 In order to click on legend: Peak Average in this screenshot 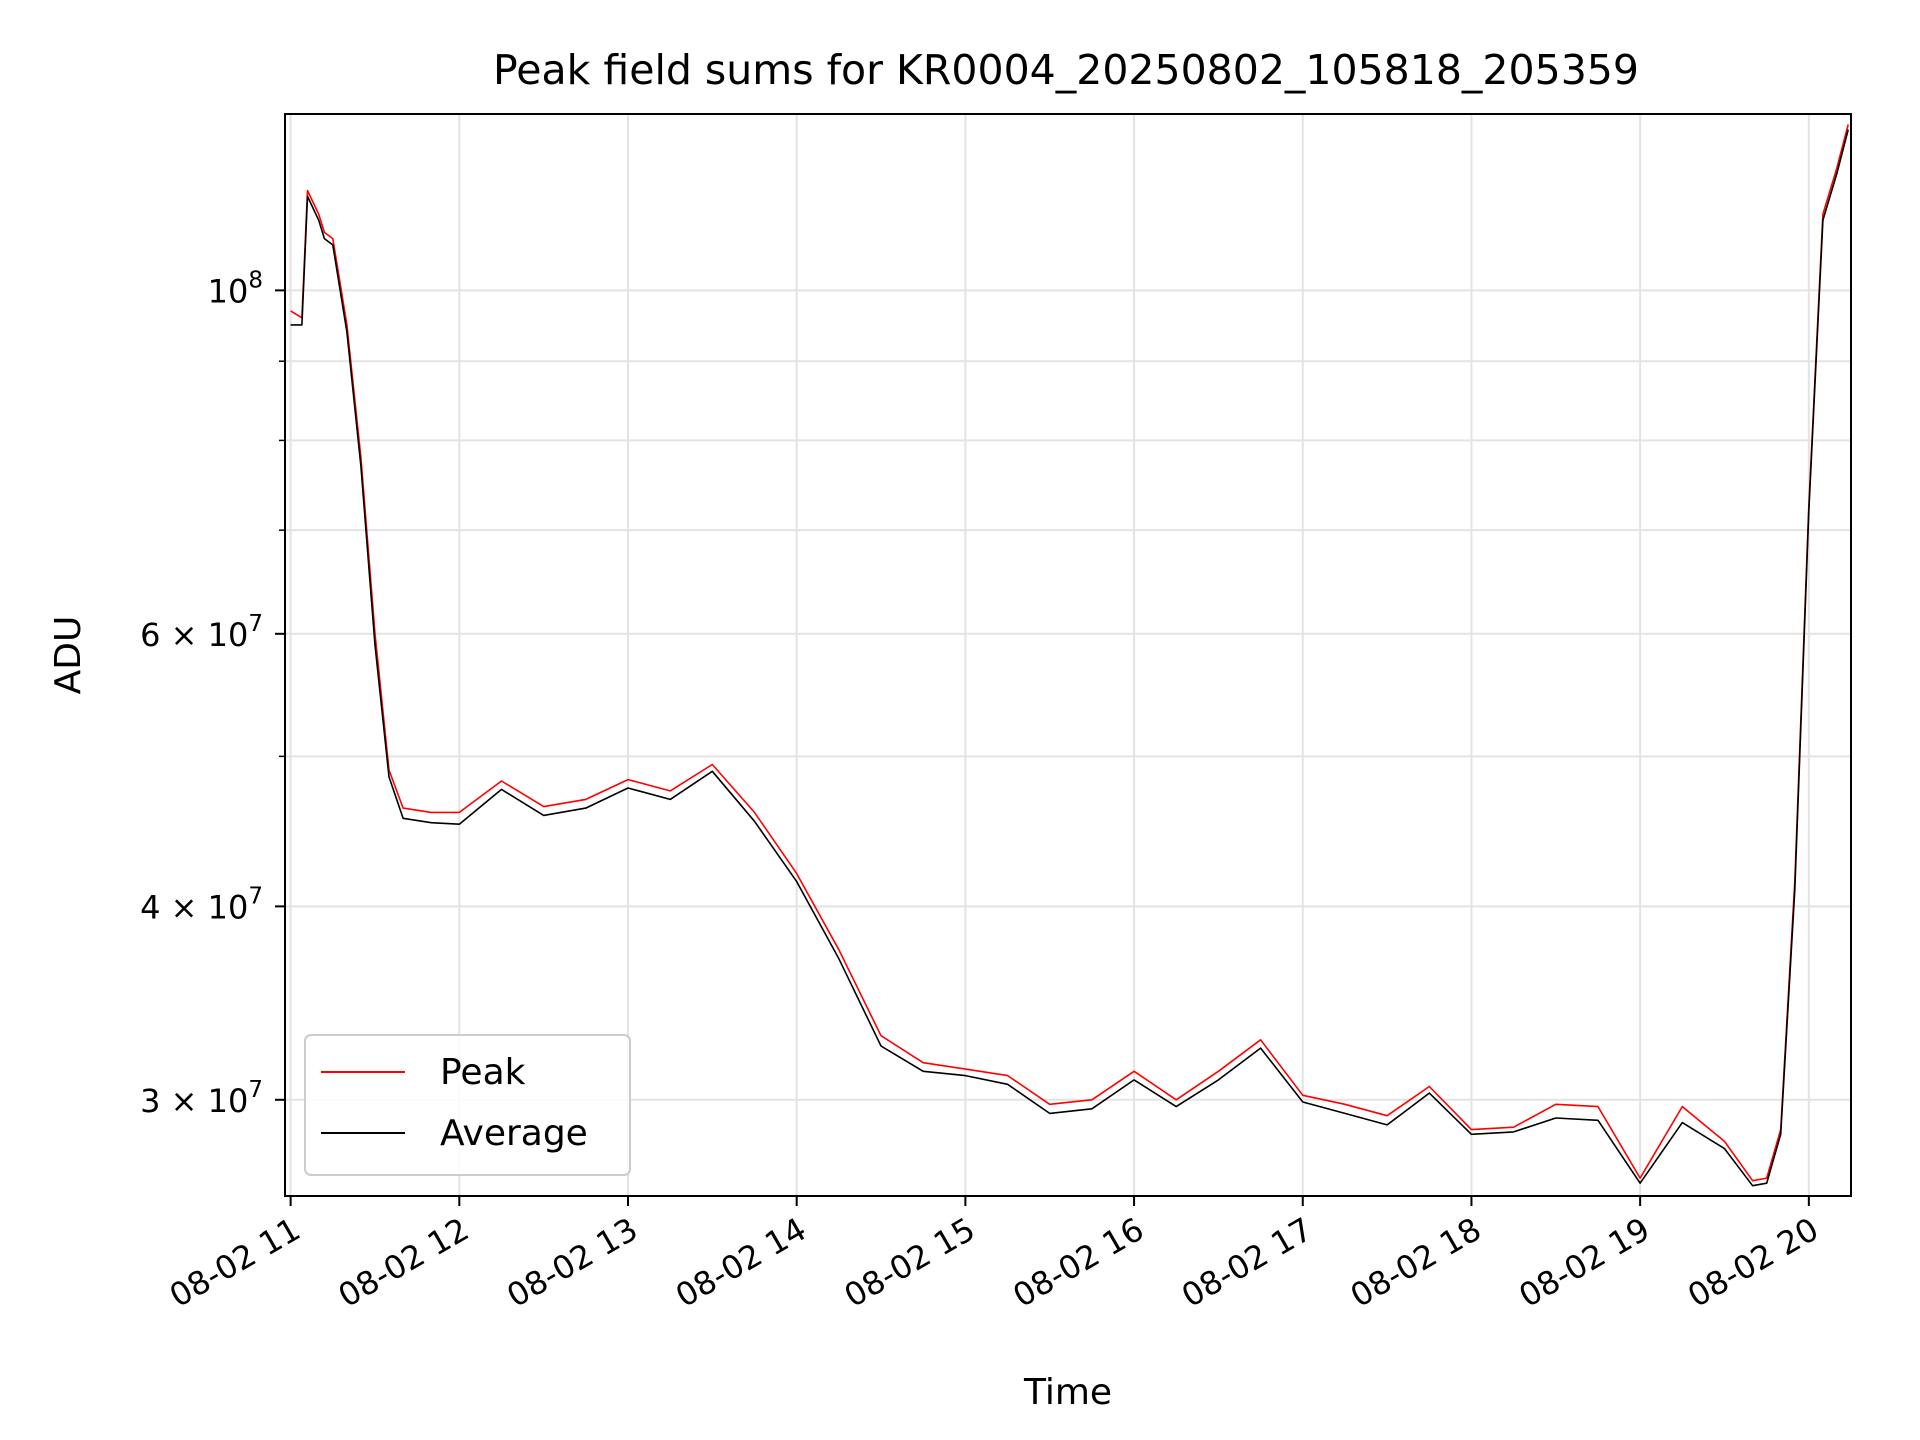, I will do `click(467, 1105)`.